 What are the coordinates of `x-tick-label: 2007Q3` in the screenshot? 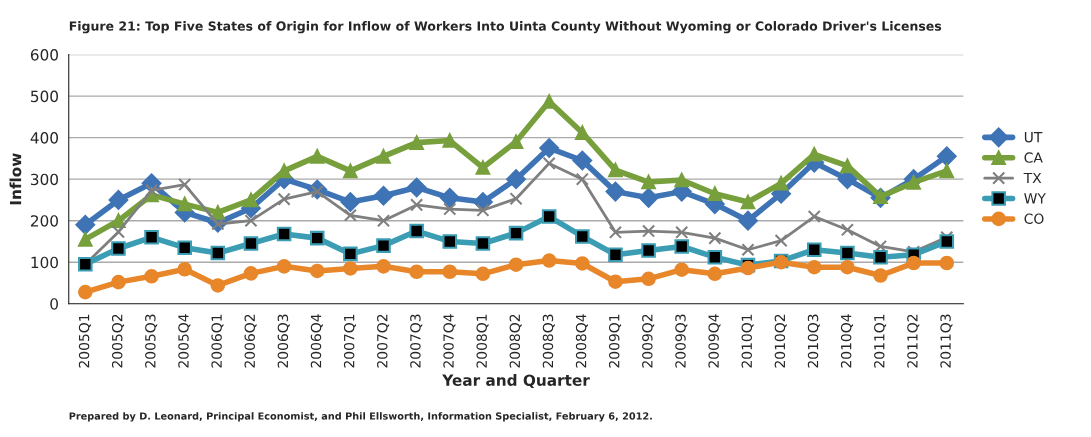 It's located at (416, 341).